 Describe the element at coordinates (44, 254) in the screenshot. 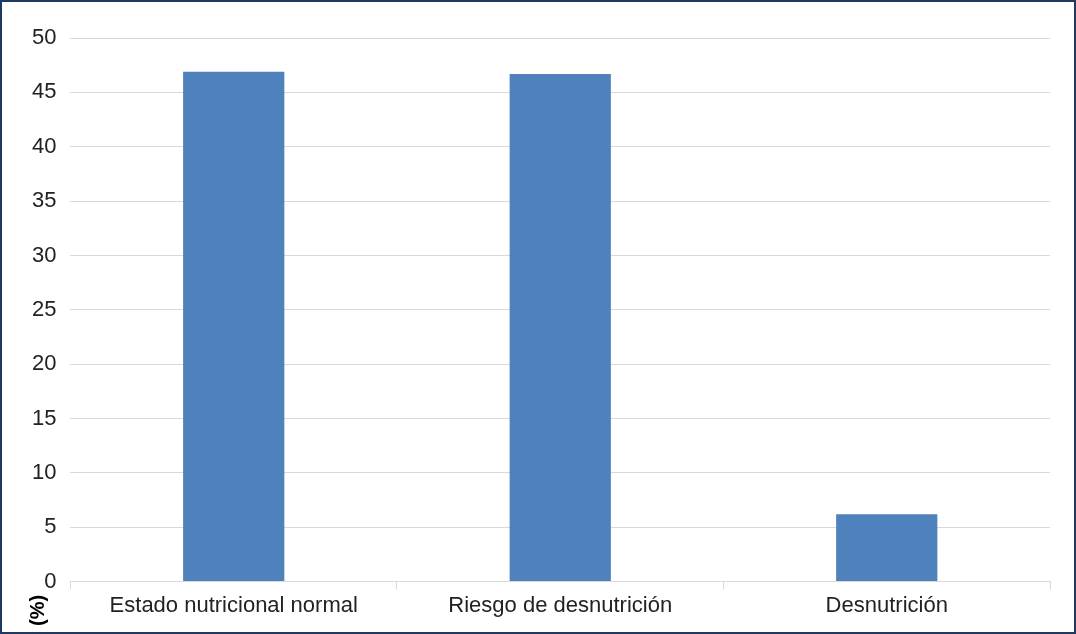

I see `y-tick-label: 30` at that location.